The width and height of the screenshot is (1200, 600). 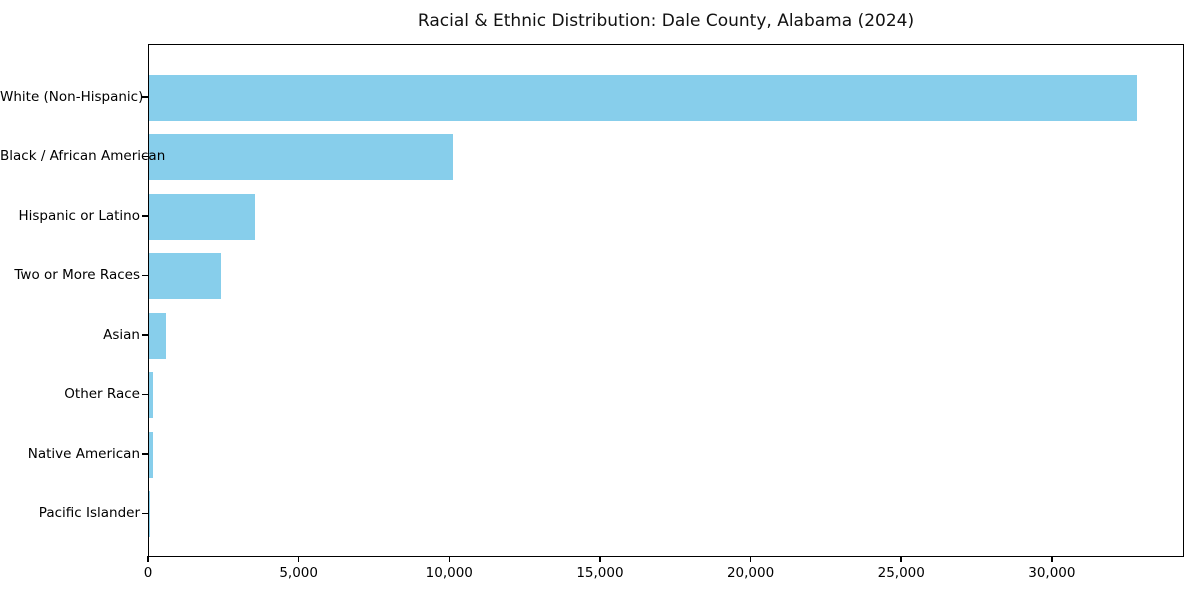 I want to click on x-tick-label-15000: 15,000, so click(x=600, y=573).